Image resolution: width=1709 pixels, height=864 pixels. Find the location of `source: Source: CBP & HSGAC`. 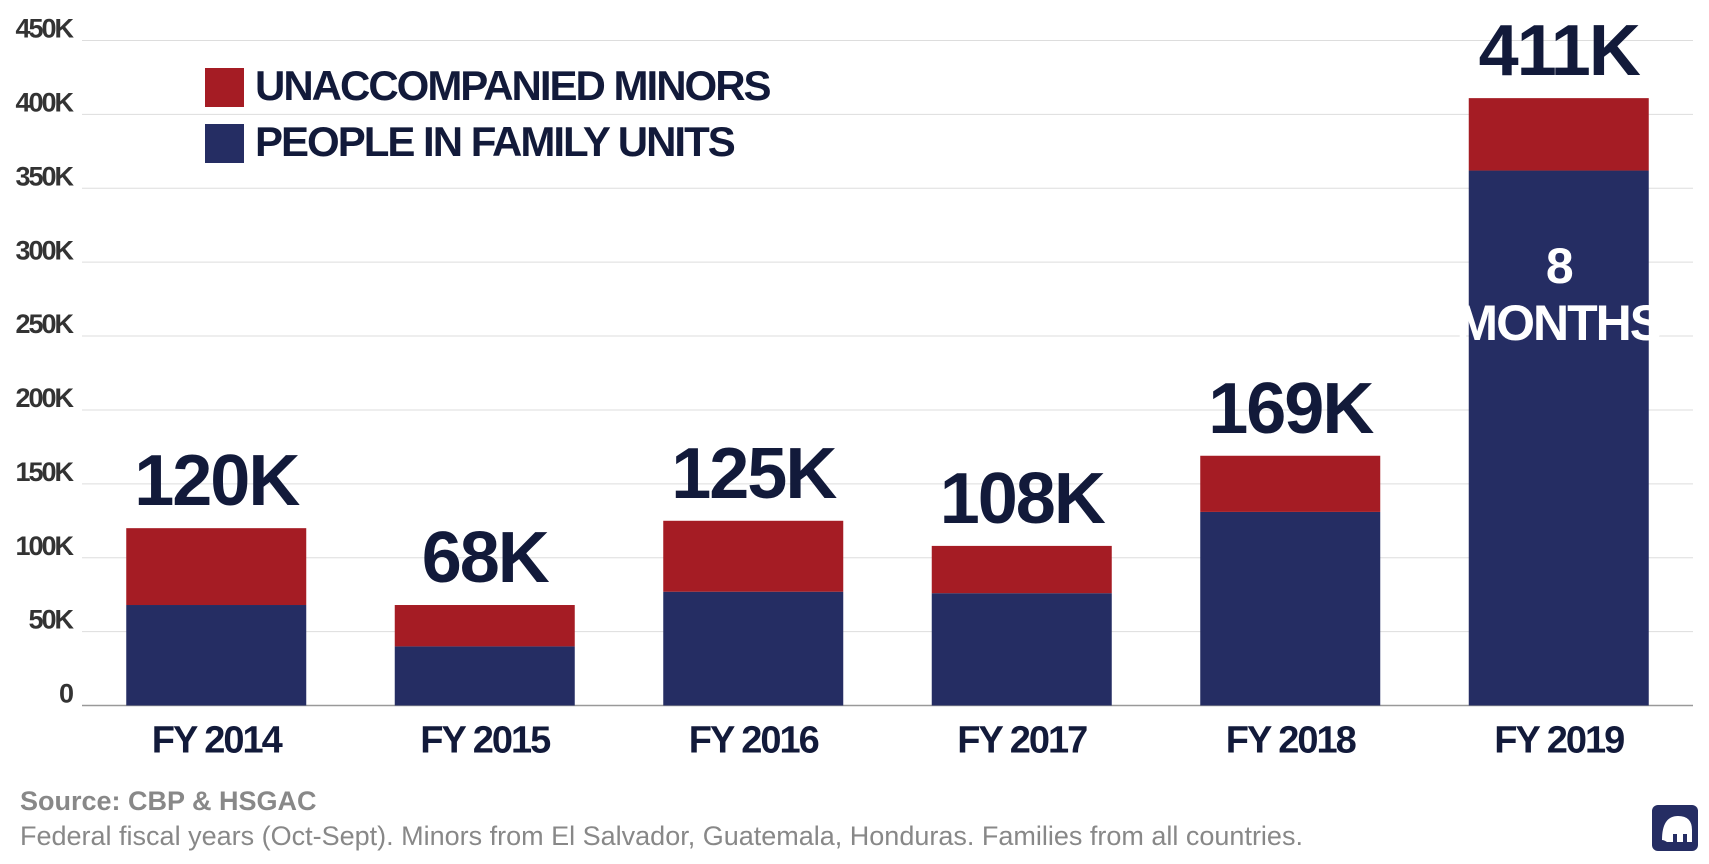

source: Source: CBP & HSGAC is located at coordinates (168, 801).